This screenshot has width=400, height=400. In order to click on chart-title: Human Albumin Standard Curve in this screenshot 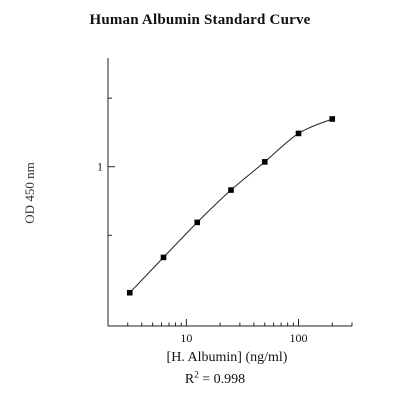, I will do `click(200, 20)`.